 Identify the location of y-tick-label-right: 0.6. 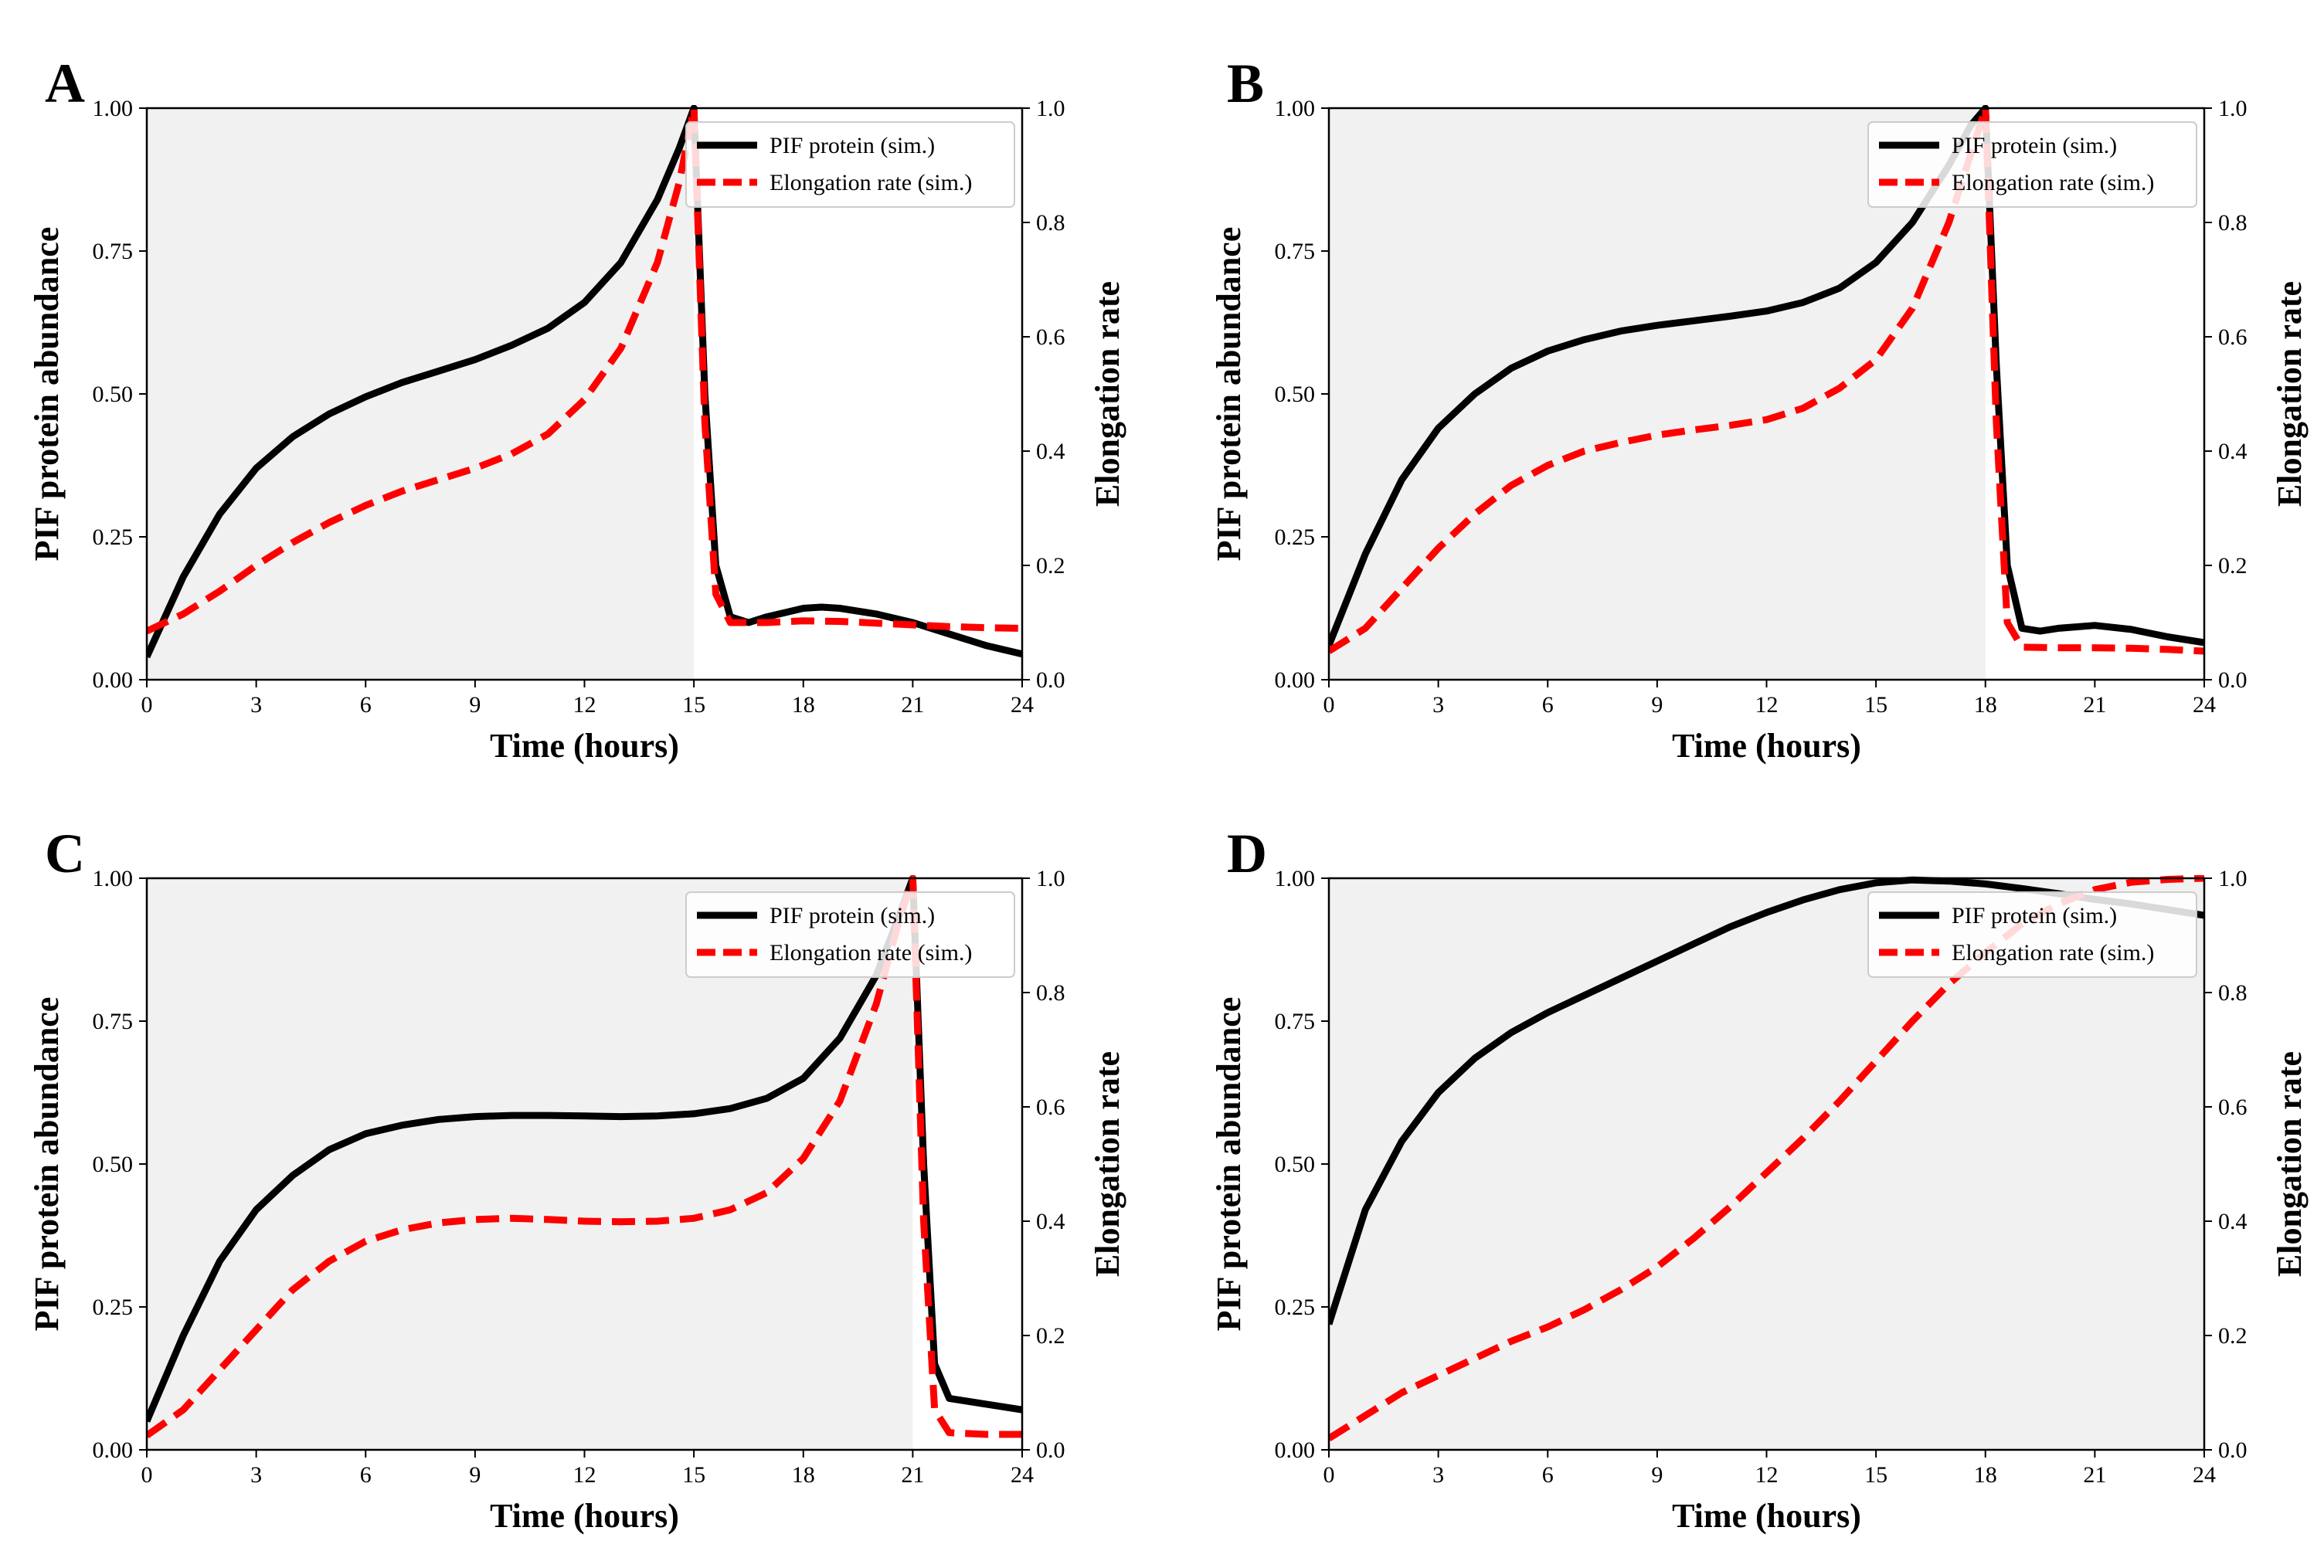
(1050, 1107).